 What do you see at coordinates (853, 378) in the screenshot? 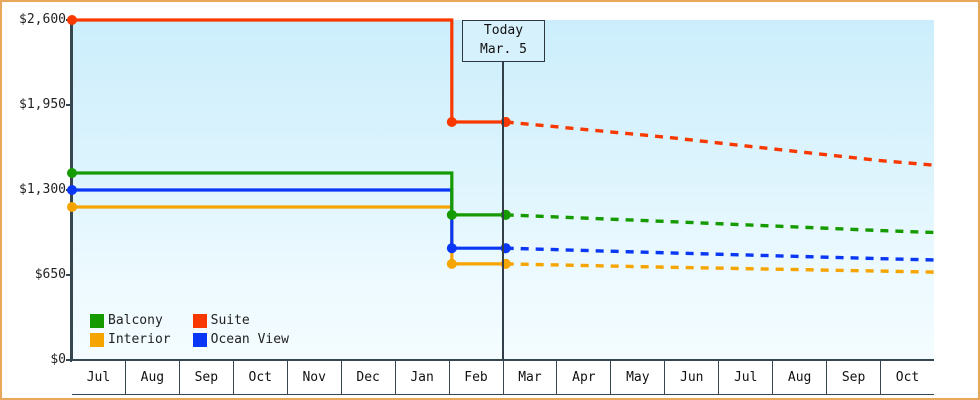
I see `x-axis-month-sep-14: Sep` at bounding box center [853, 378].